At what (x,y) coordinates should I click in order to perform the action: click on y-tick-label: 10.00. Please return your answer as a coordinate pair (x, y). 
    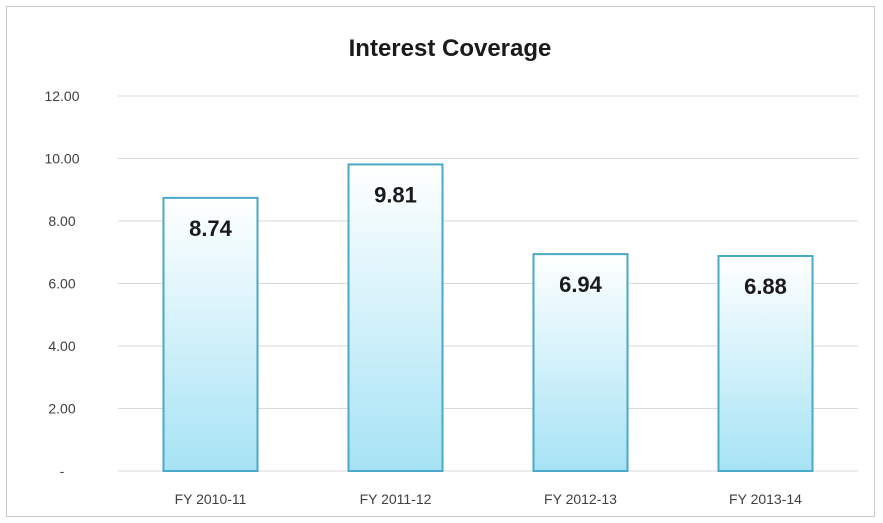
    Looking at the image, I should click on (61, 159).